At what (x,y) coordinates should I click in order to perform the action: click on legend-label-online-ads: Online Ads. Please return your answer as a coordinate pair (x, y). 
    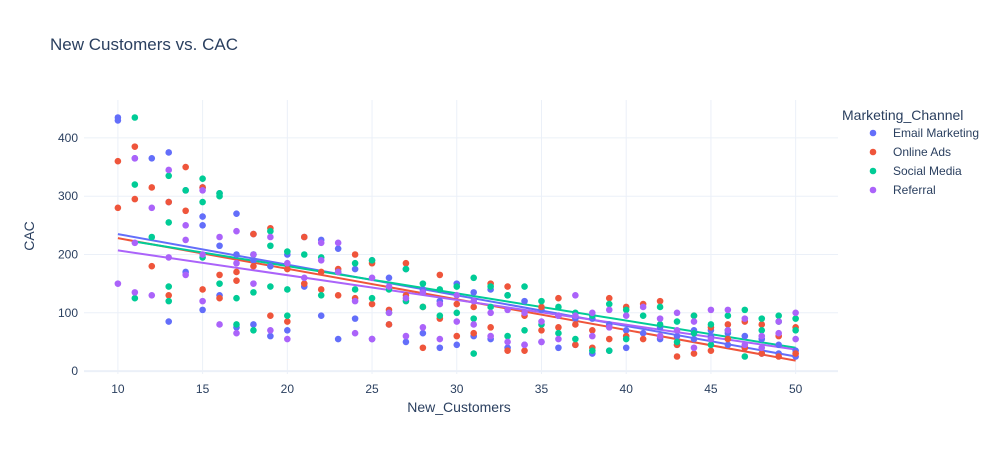
    Looking at the image, I should click on (922, 152).